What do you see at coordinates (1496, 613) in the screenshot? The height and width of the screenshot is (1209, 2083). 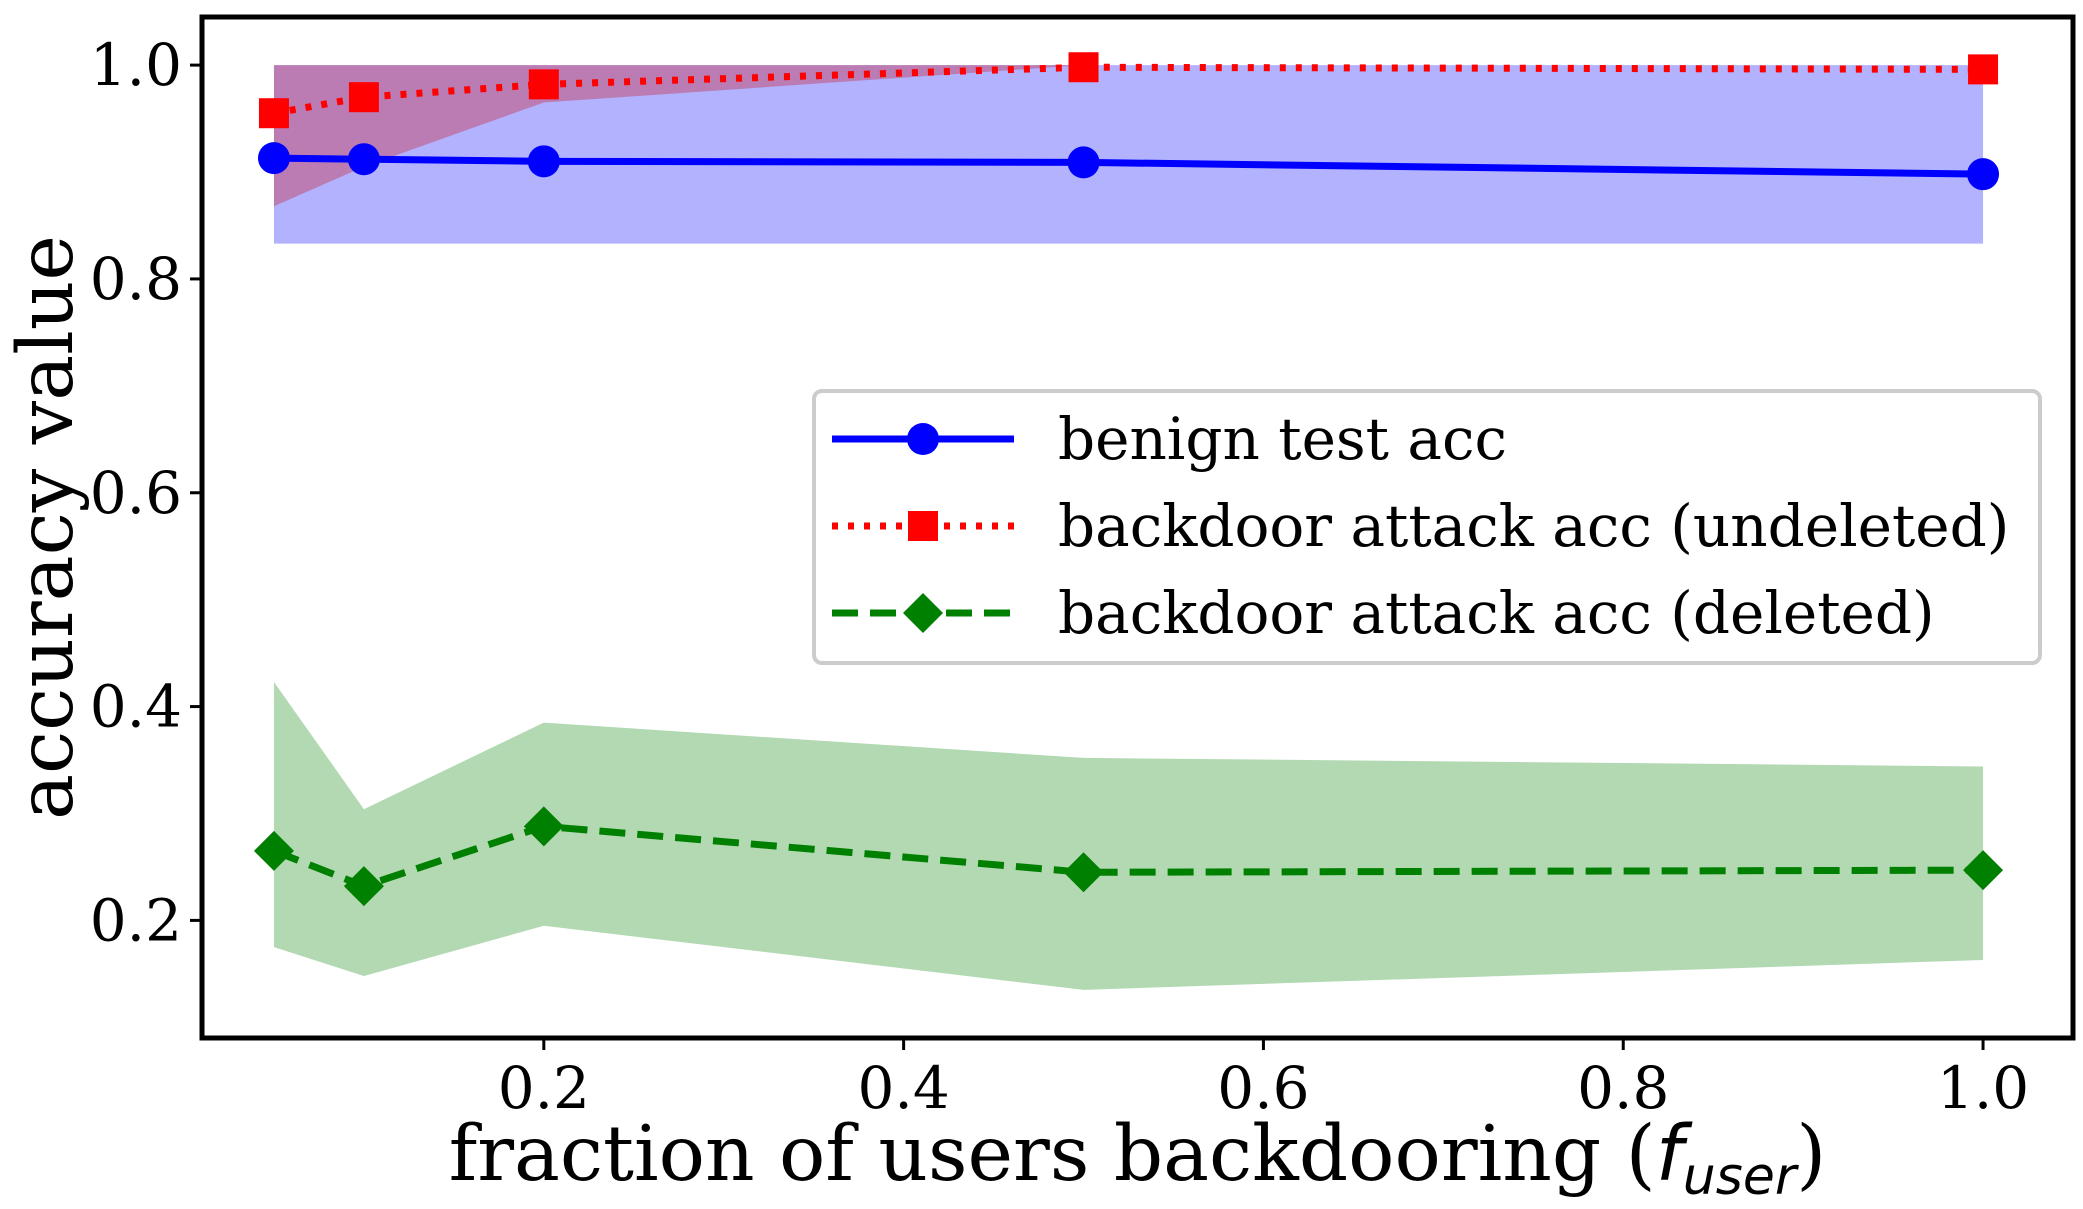 I see `legend-label-3: backdoor attack acc (deleted)` at bounding box center [1496, 613].